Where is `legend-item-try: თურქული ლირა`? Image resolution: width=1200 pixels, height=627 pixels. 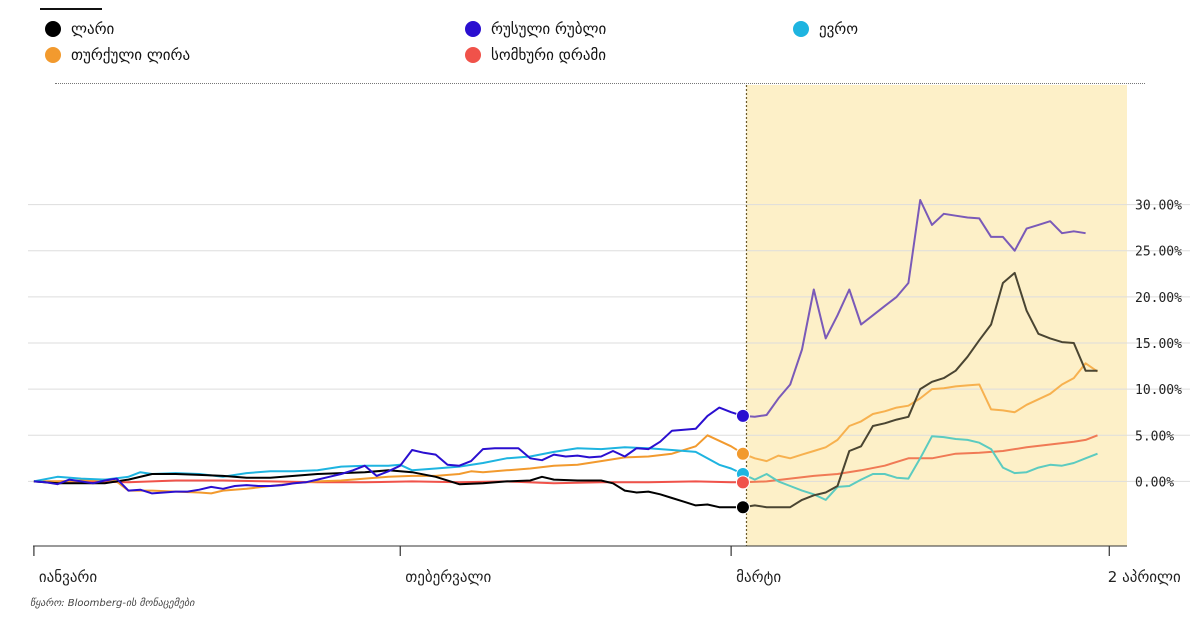 legend-item-try: თურქული ლირა is located at coordinates (117, 55).